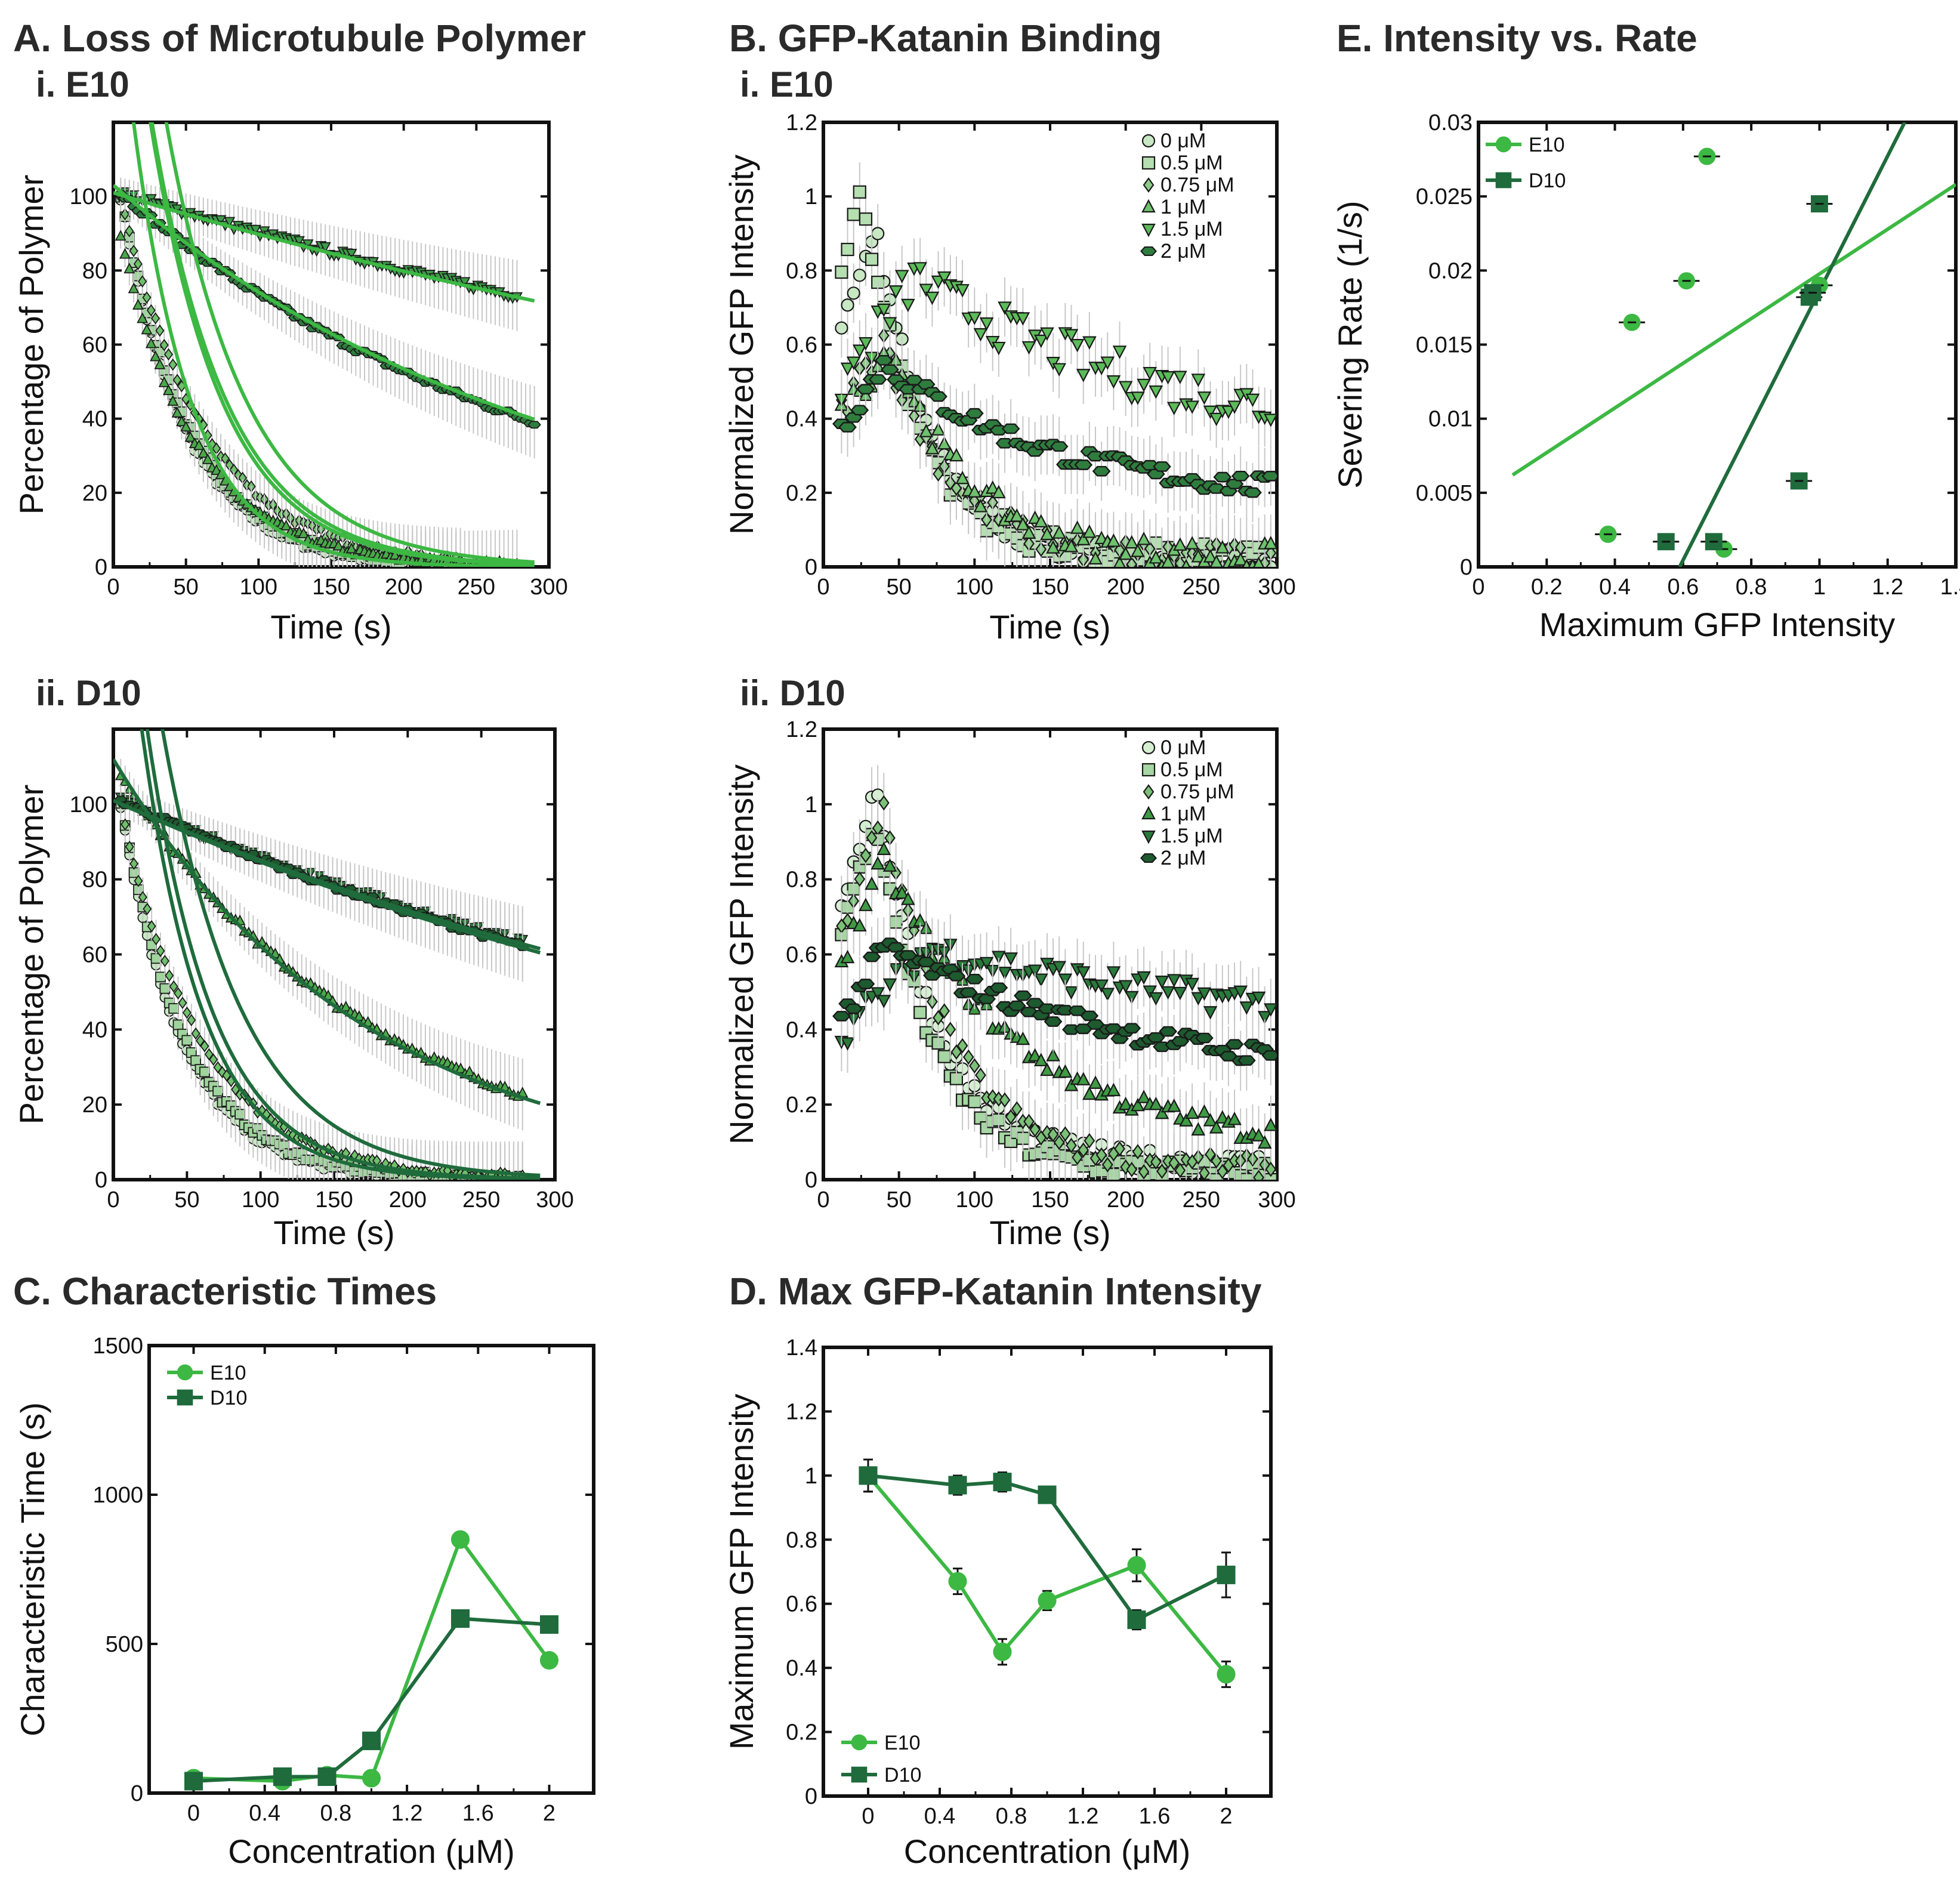 Image resolution: width=1960 pixels, height=1882 pixels. I want to click on x-tick-label: 0, so click(868, 1816).